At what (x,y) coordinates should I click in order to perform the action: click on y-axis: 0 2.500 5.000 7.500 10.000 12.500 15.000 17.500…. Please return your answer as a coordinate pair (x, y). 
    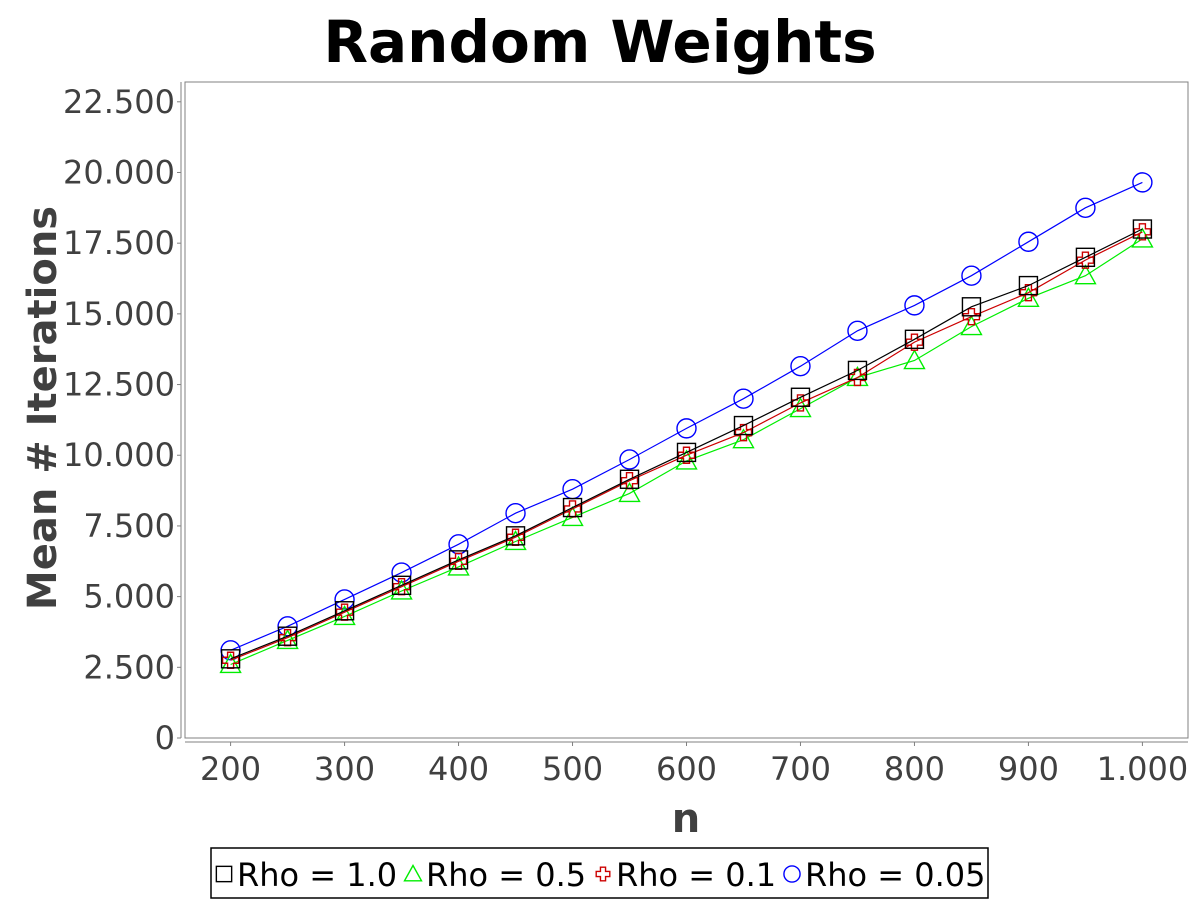
    Looking at the image, I should click on (122, 419).